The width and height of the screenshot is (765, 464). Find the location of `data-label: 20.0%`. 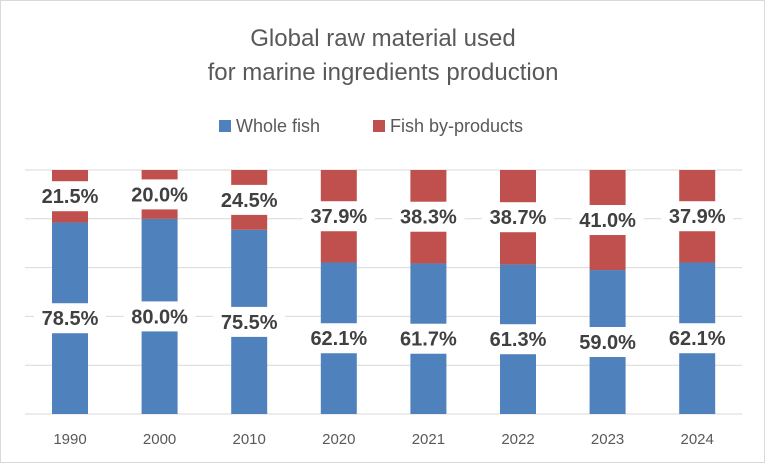

data-label: 20.0% is located at coordinates (159, 195).